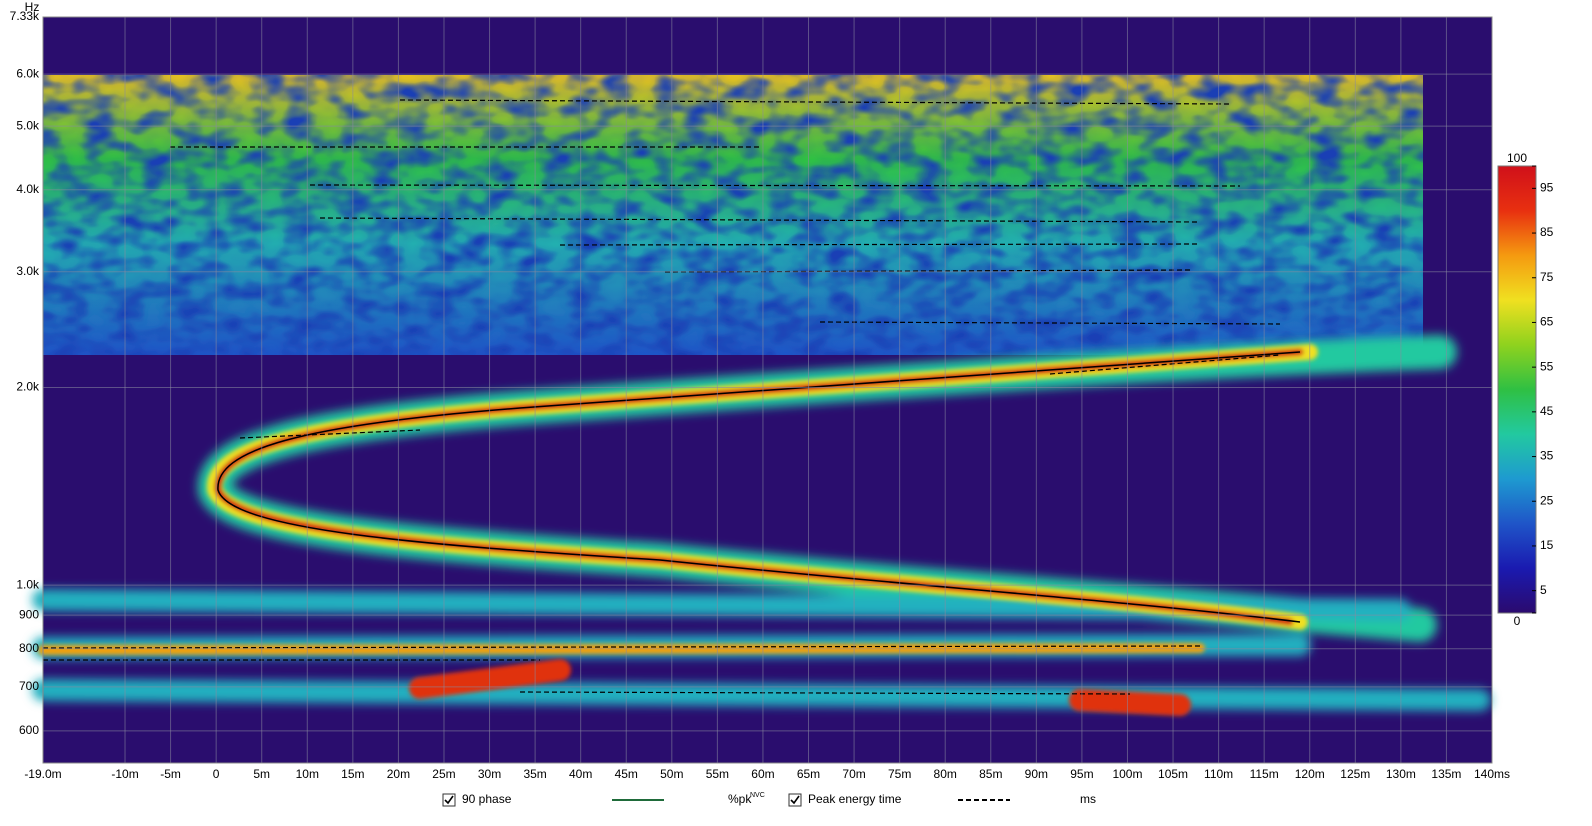 This screenshot has width=1592, height=826. I want to click on colorbar-tick-label: 25, so click(1547, 500).